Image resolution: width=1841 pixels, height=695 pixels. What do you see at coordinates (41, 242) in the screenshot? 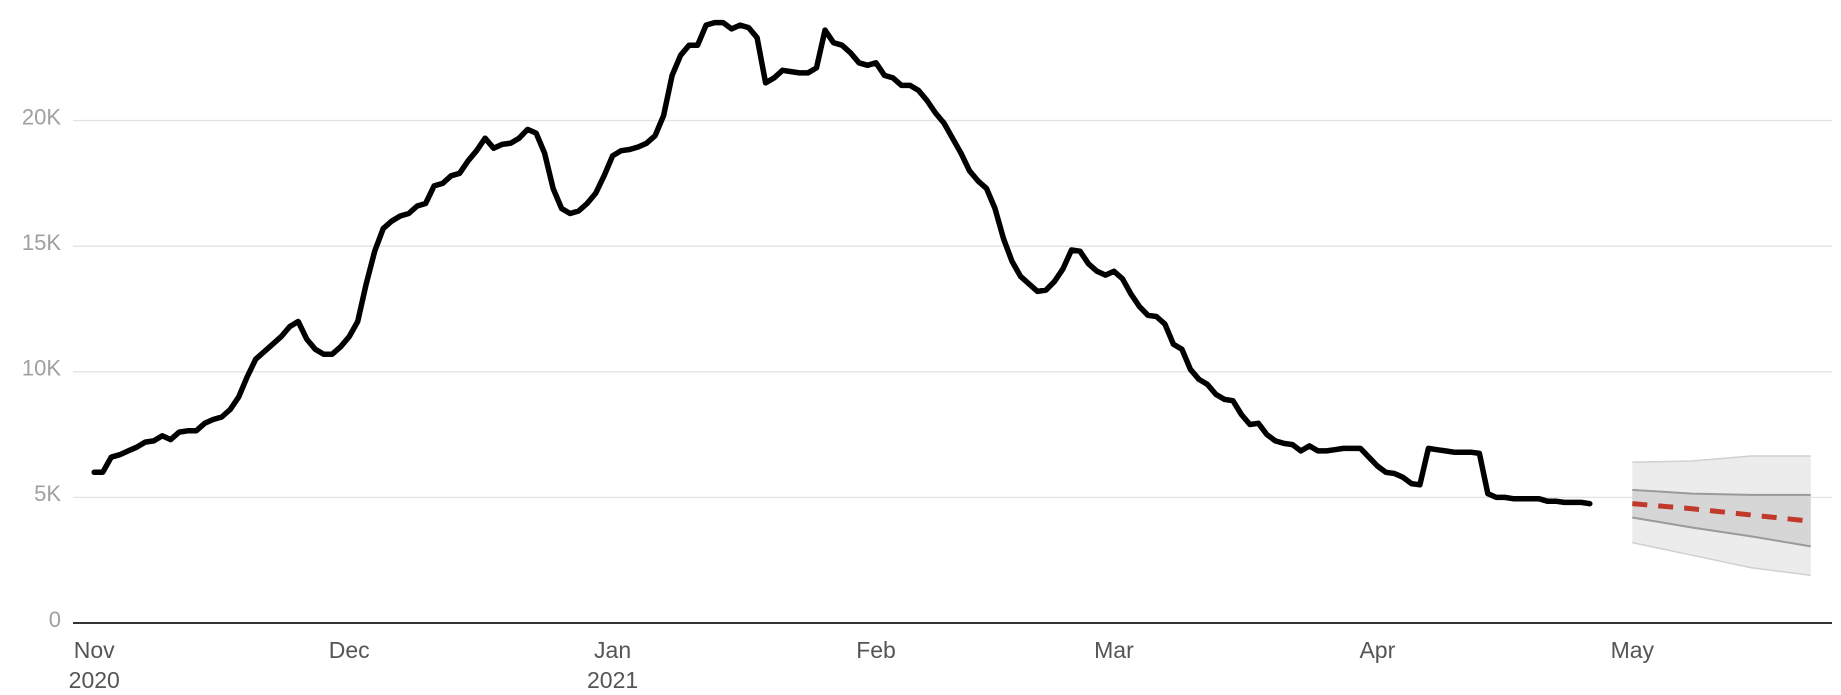
I see `y-tick-label: 15K` at bounding box center [41, 242].